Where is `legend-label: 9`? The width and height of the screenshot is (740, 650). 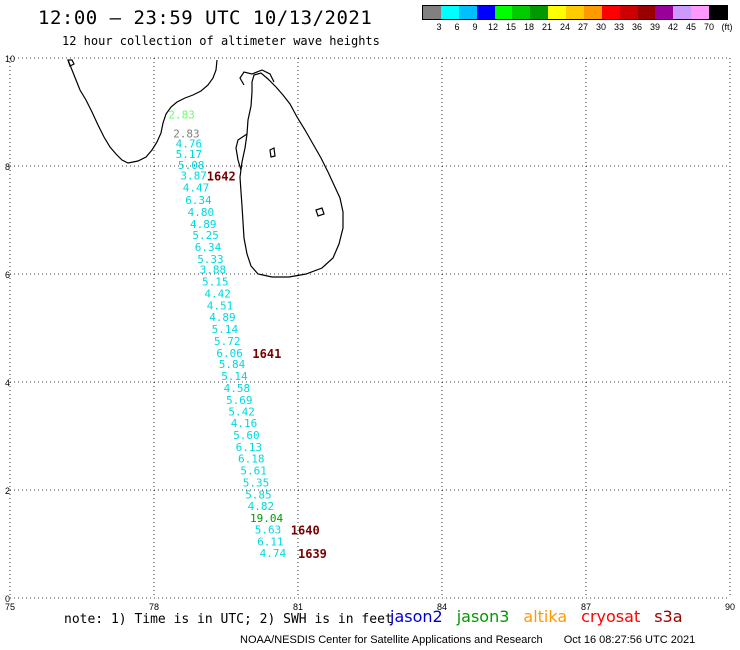
legend-label: 9 is located at coordinates (475, 27).